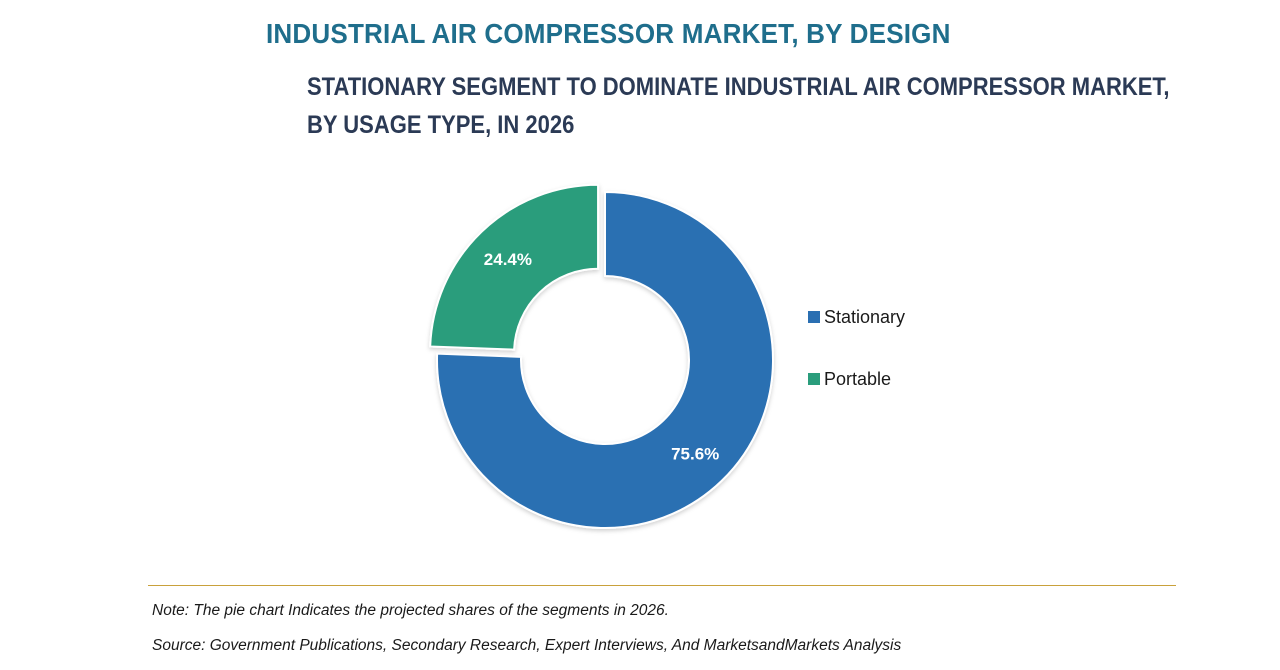  I want to click on legend-label-portable: Portable, so click(858, 378).